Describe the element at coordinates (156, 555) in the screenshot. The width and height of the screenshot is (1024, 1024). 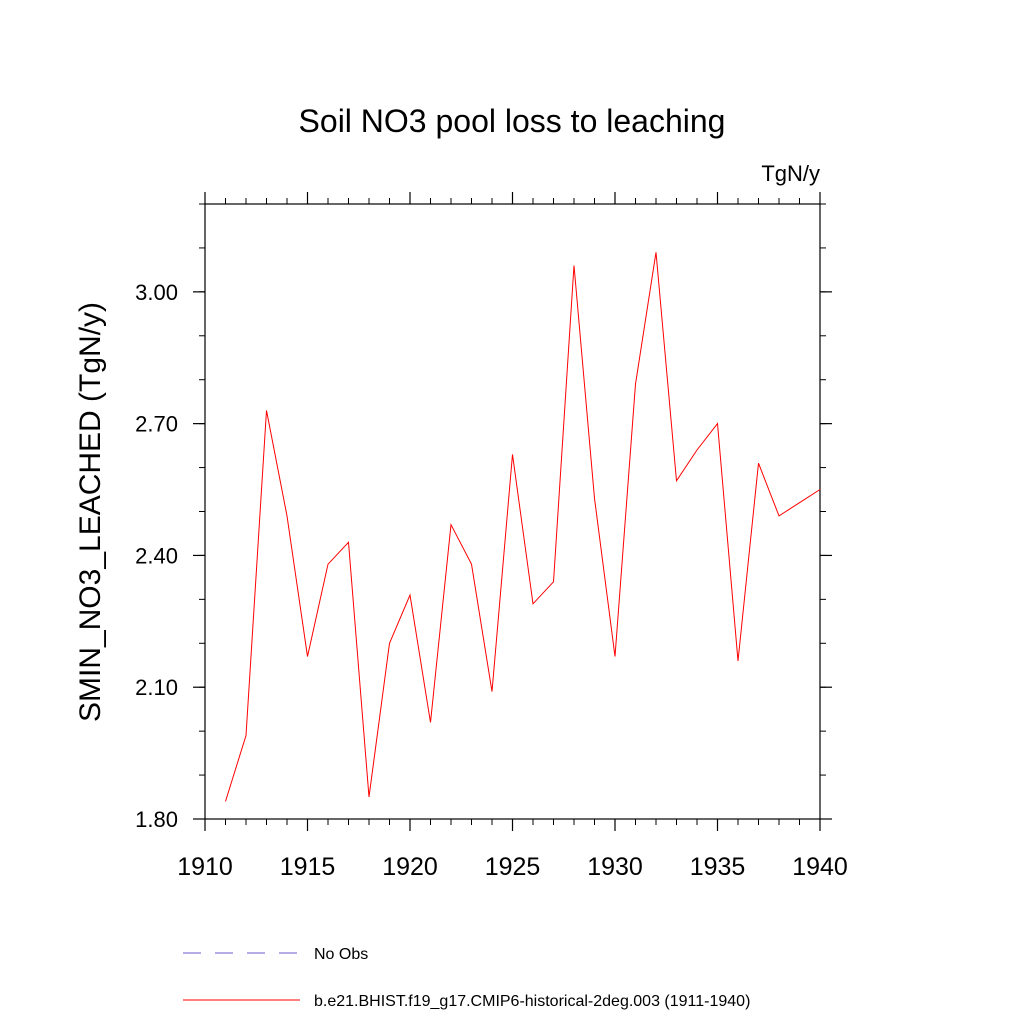
I see `y-tick-label: 2.40` at that location.